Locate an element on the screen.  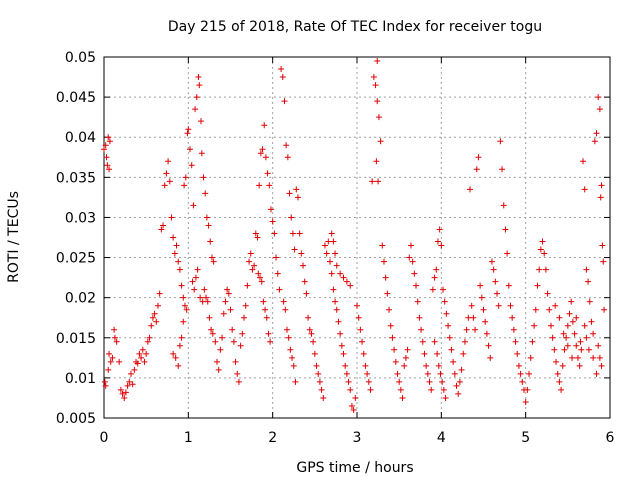
x-tick-label: 3 is located at coordinates (357, 438).